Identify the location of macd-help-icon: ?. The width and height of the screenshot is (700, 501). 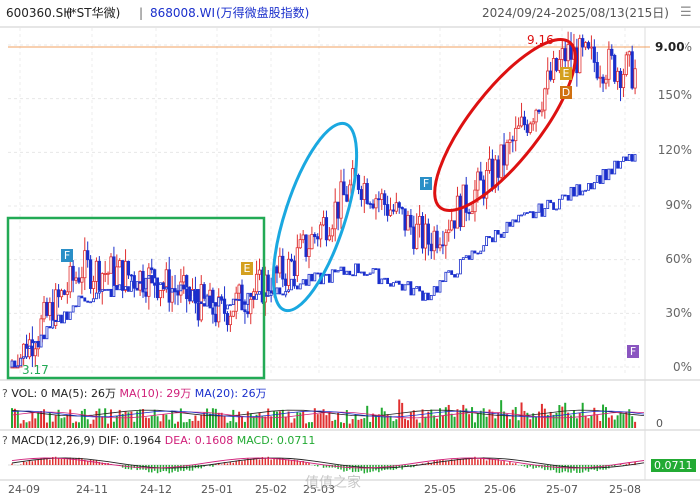
(5, 440).